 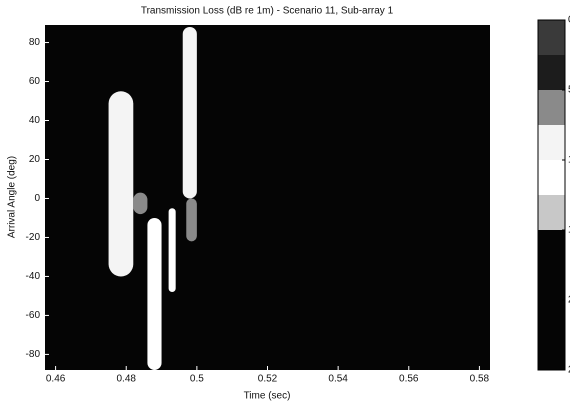 What do you see at coordinates (551, 195) in the screenshot?
I see `colorbar` at bounding box center [551, 195].